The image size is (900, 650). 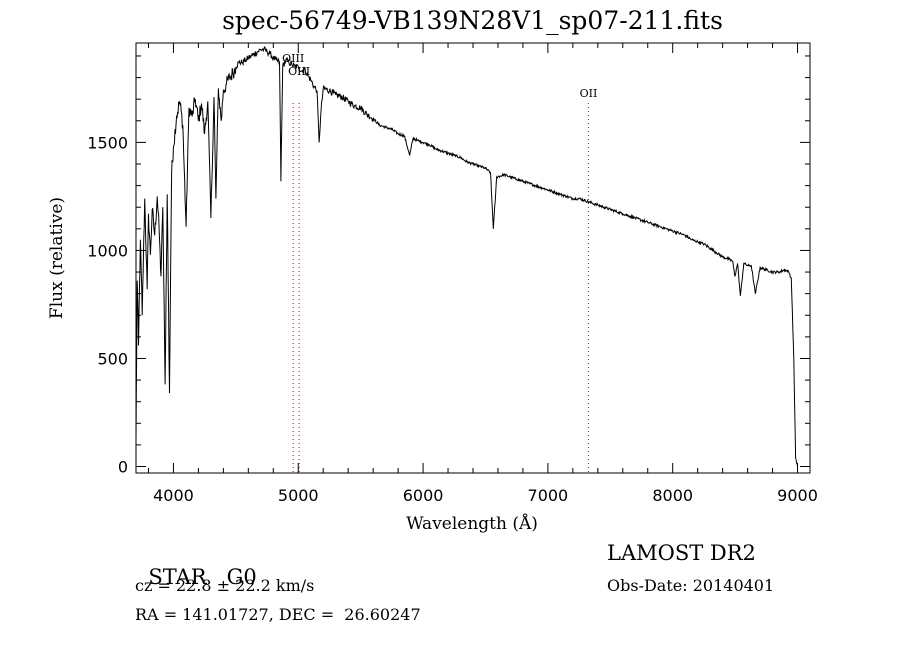 I want to click on x-tick-label: 6000, so click(x=423, y=495).